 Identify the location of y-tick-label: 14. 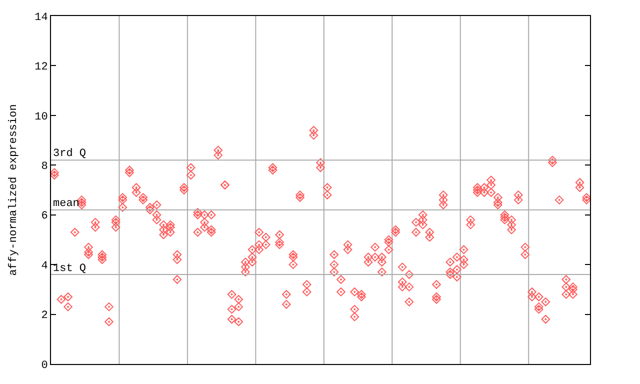
(41, 18).